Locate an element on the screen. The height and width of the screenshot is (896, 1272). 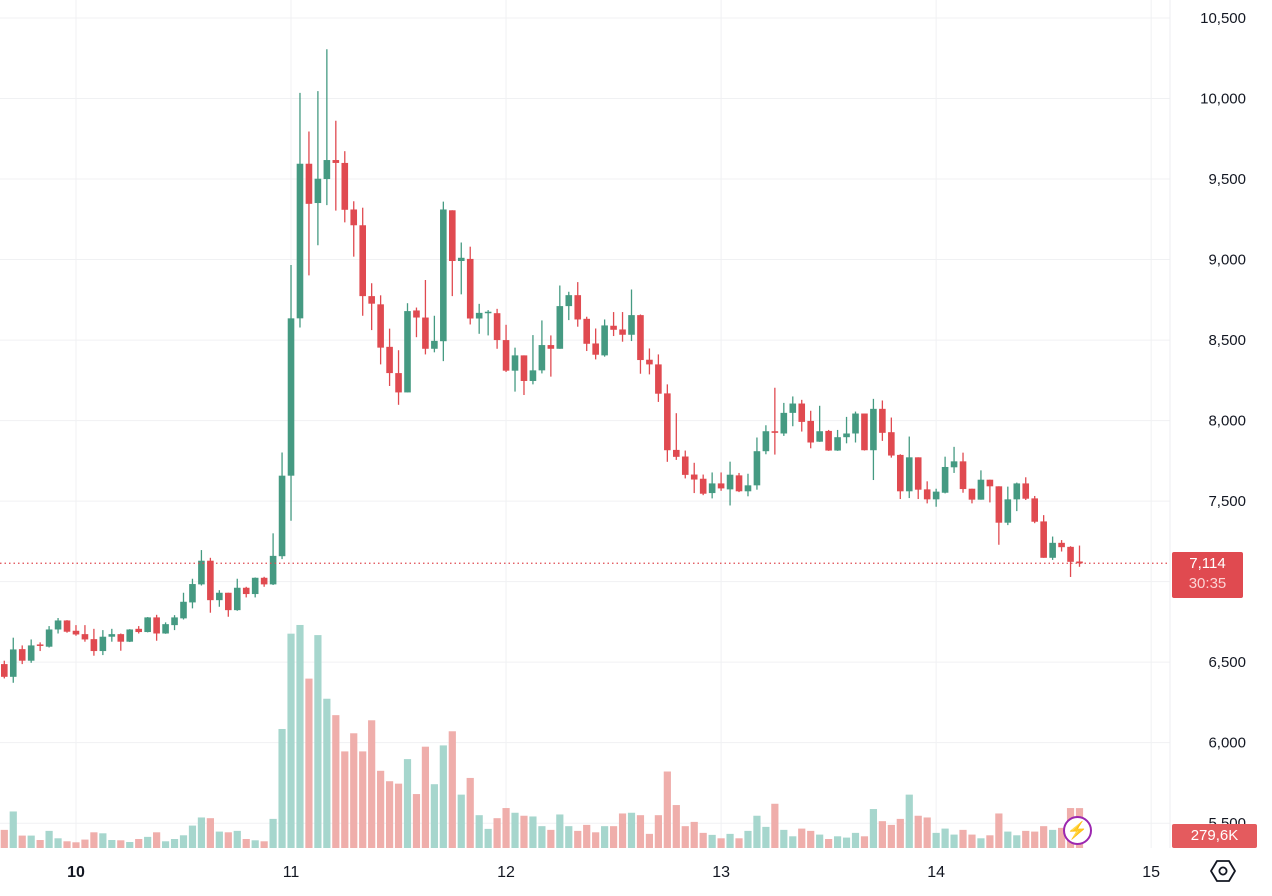
price-axis-label: 10,000 is located at coordinates (1223, 99).